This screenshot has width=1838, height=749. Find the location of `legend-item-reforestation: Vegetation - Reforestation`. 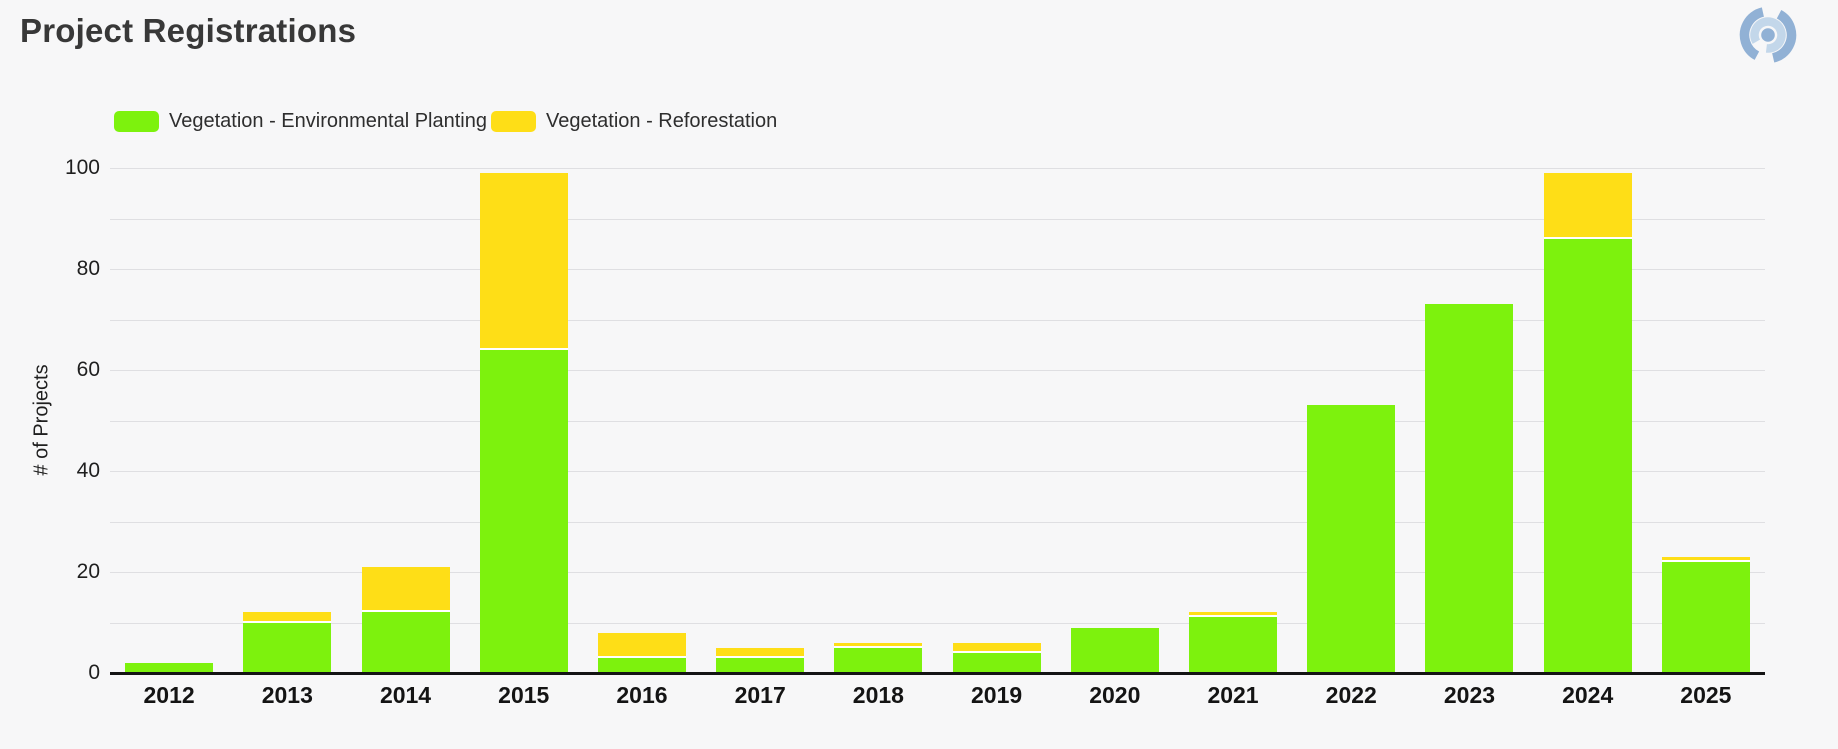

legend-item-reforestation: Vegetation - Reforestation is located at coordinates (634, 121).